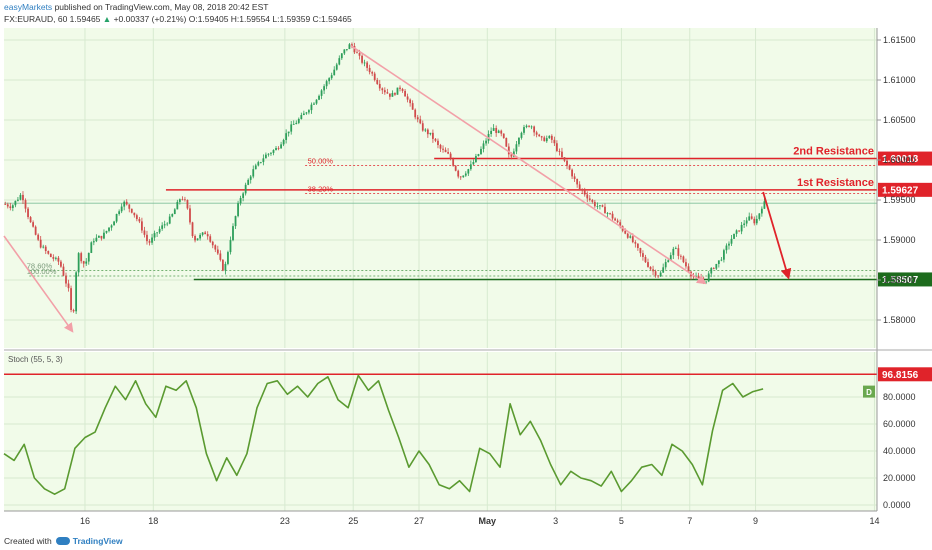 The width and height of the screenshot is (932, 550). I want to click on y-tick-label: 1.59500, so click(899, 200).